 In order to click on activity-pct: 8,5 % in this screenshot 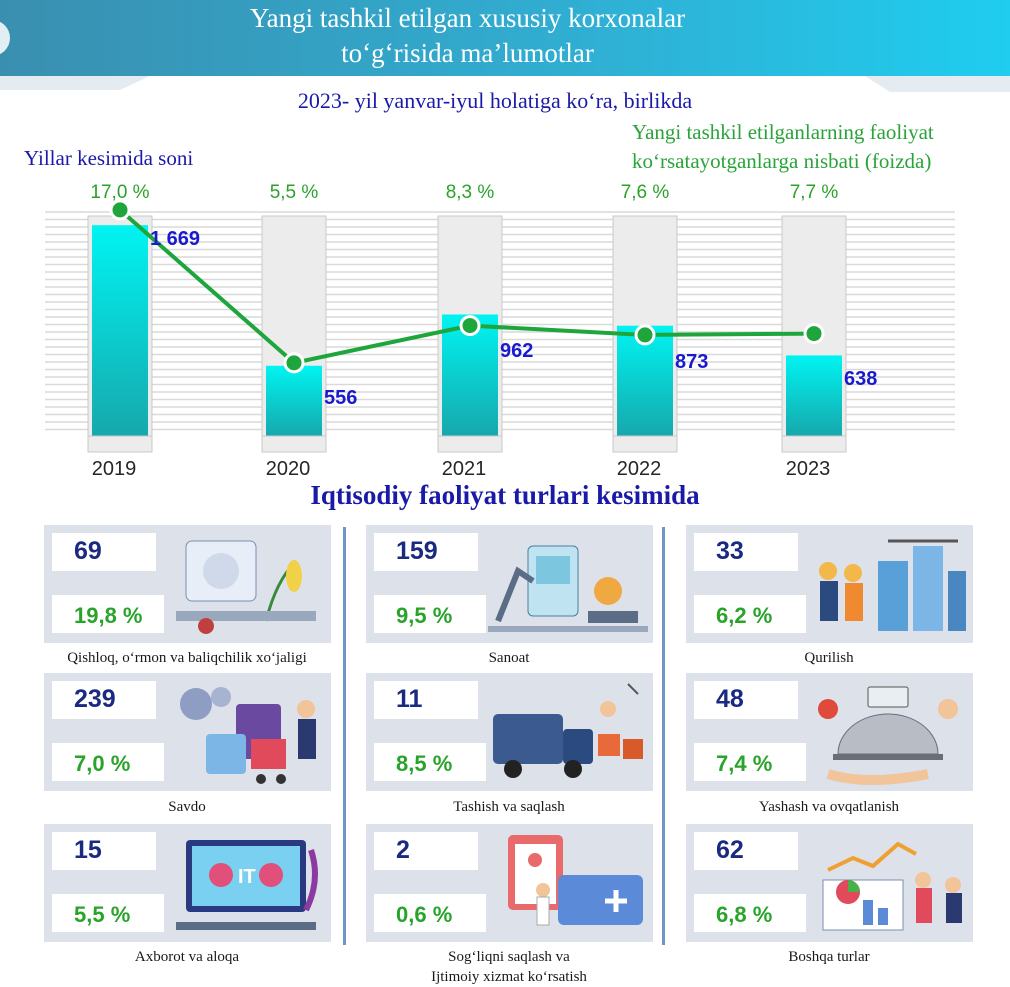, I will do `click(424, 763)`.